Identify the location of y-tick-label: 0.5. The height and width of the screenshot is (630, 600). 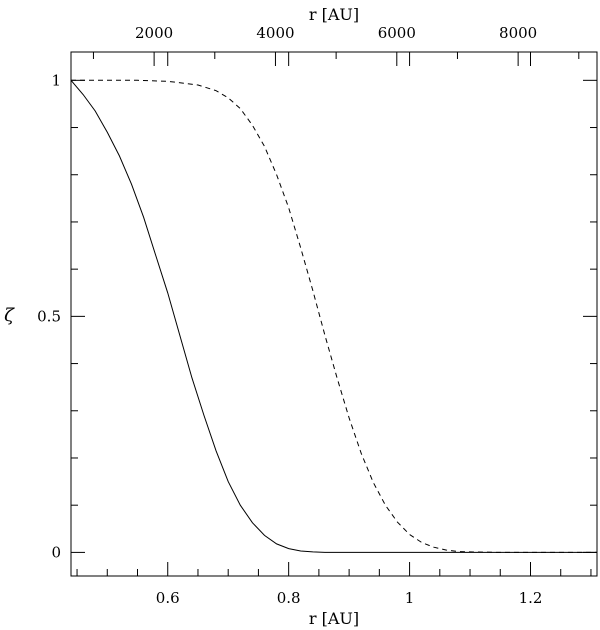
(49, 316).